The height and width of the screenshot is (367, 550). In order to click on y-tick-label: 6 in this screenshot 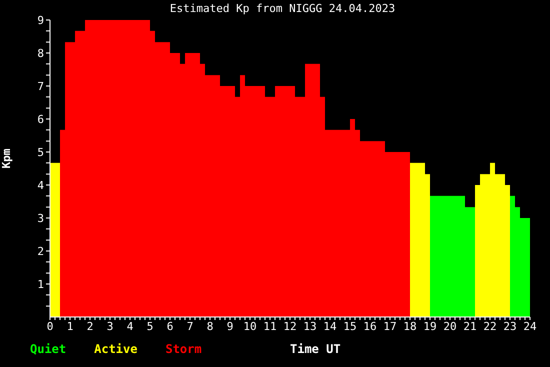, I will do `click(40, 119)`.